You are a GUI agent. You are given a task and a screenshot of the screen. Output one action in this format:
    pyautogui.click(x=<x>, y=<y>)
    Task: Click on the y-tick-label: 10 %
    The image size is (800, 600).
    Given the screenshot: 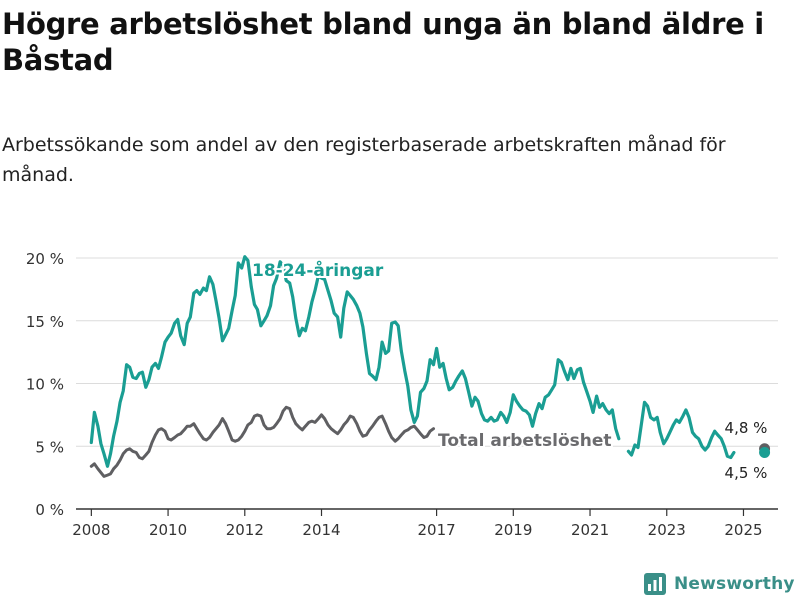 What is the action you would take?
    pyautogui.click(x=45, y=385)
    